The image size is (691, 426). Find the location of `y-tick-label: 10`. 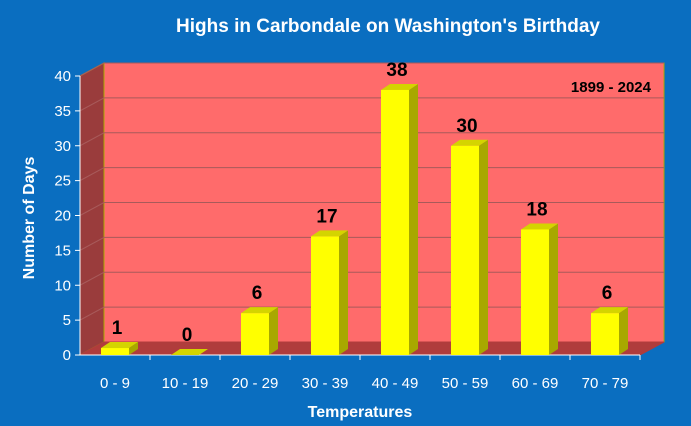

y-tick-label: 10 is located at coordinates (62, 285).